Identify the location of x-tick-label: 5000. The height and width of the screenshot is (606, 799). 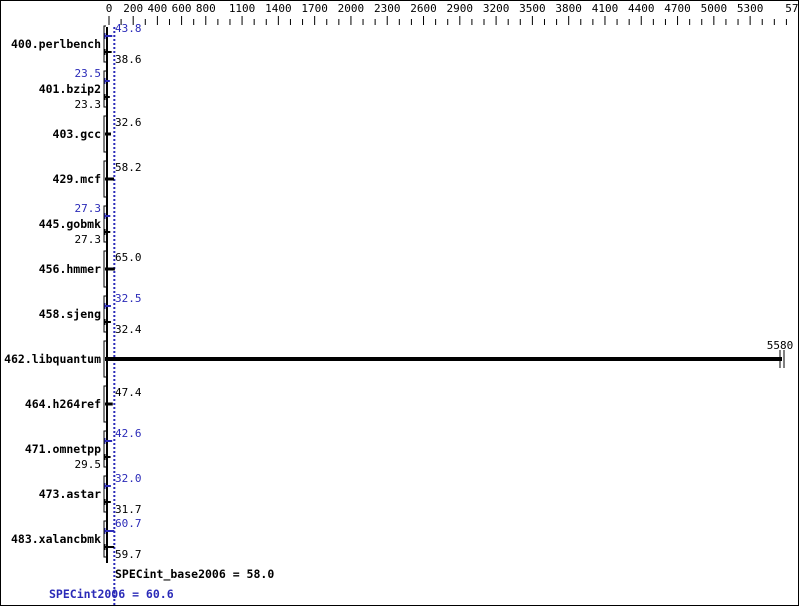
(714, 8).